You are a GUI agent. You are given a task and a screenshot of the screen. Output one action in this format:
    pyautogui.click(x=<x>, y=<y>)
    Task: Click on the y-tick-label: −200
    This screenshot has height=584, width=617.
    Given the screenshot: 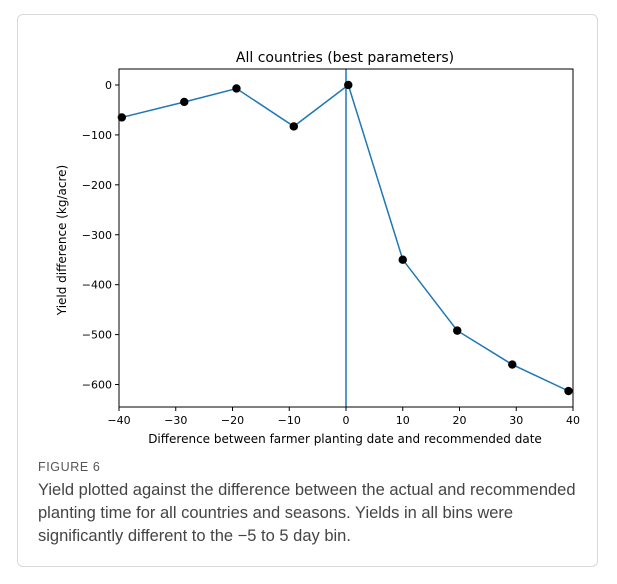 What is the action you would take?
    pyautogui.click(x=97, y=185)
    